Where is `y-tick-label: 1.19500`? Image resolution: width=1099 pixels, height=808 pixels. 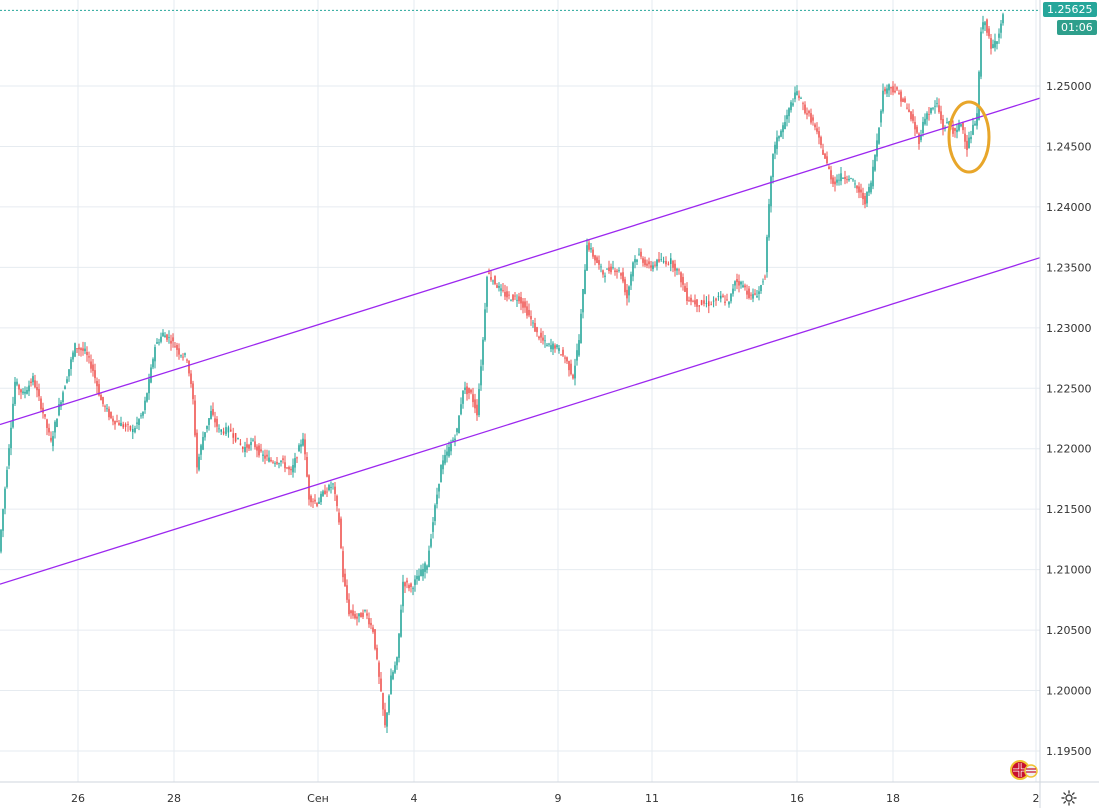 y-tick-label: 1.19500 is located at coordinates (1069, 751).